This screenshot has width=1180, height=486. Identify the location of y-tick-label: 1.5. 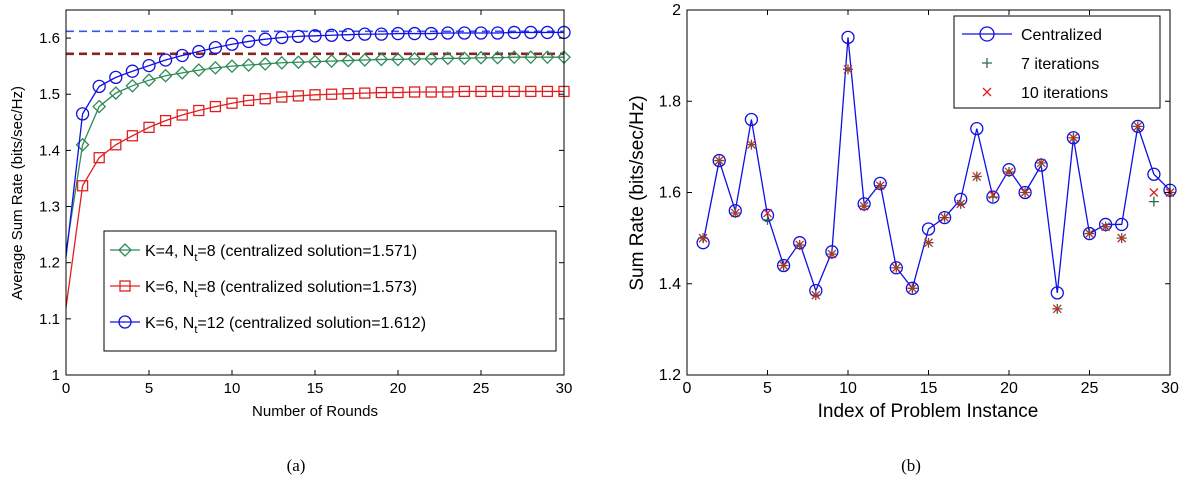
(49, 94).